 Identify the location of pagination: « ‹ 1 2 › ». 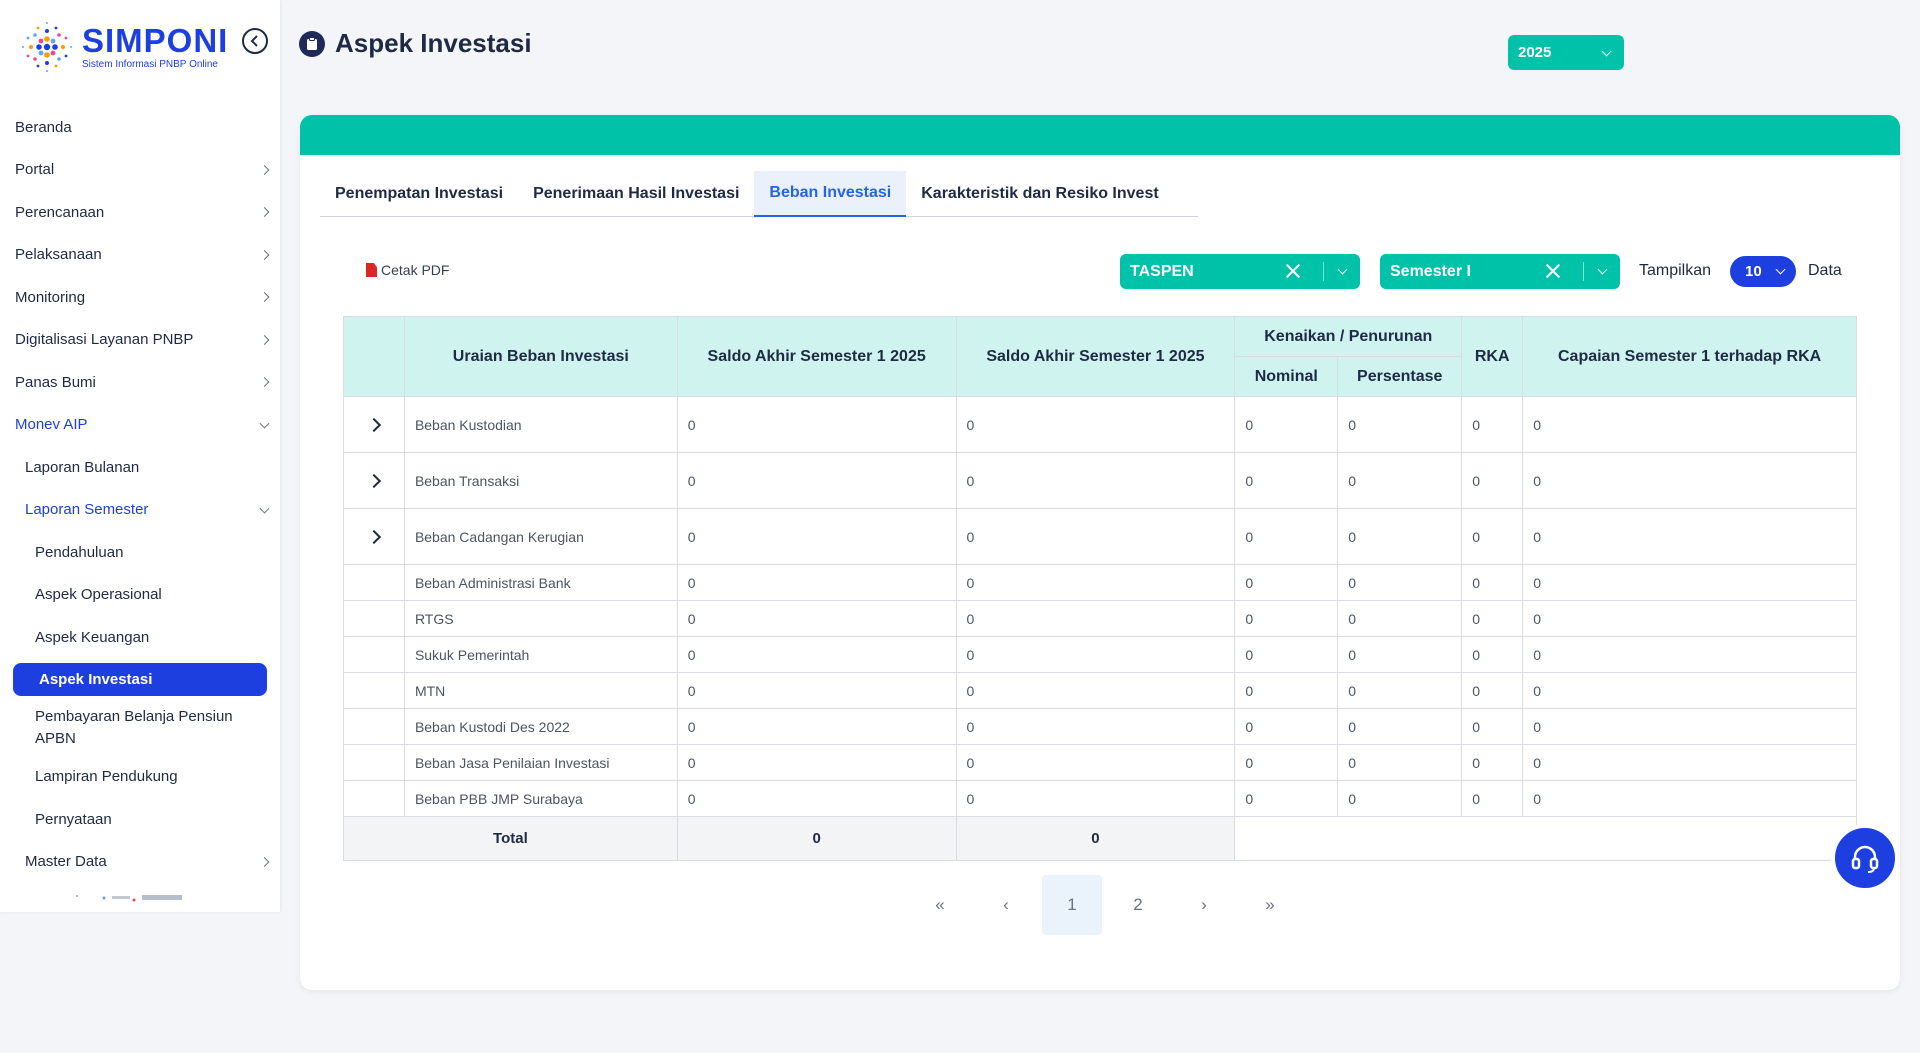
(1108, 905).